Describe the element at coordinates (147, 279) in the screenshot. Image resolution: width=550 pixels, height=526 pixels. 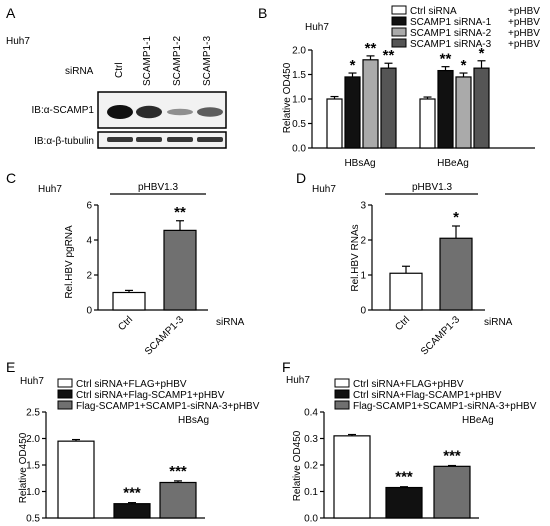
I see `panel-c-chart: 0 2 4 6 Ctrl ** SCAMP1-3` at that location.